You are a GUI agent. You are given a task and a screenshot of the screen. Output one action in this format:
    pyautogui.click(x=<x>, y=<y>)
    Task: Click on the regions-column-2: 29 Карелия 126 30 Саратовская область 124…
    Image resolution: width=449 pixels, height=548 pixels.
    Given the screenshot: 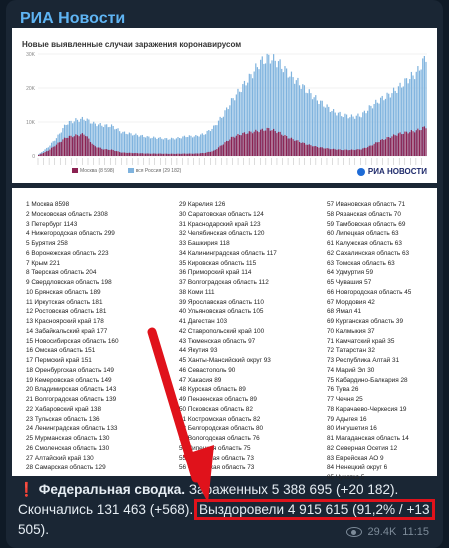 What is the action you would take?
    pyautogui.click(x=228, y=336)
    